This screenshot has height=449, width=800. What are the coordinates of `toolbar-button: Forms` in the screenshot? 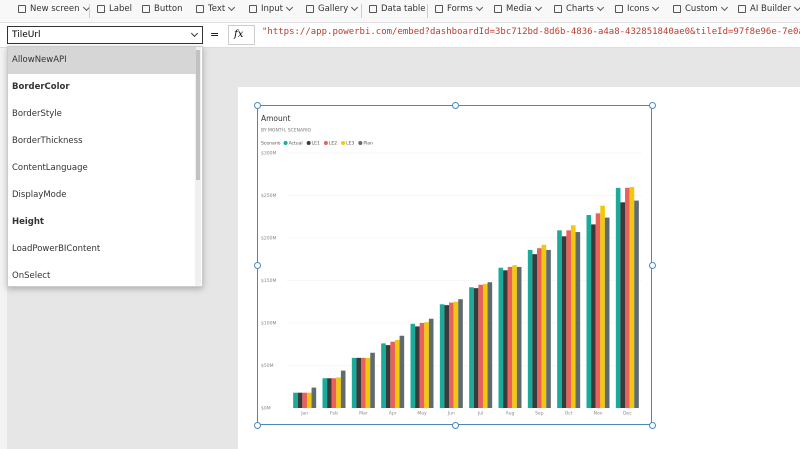 It's located at (459, 8).